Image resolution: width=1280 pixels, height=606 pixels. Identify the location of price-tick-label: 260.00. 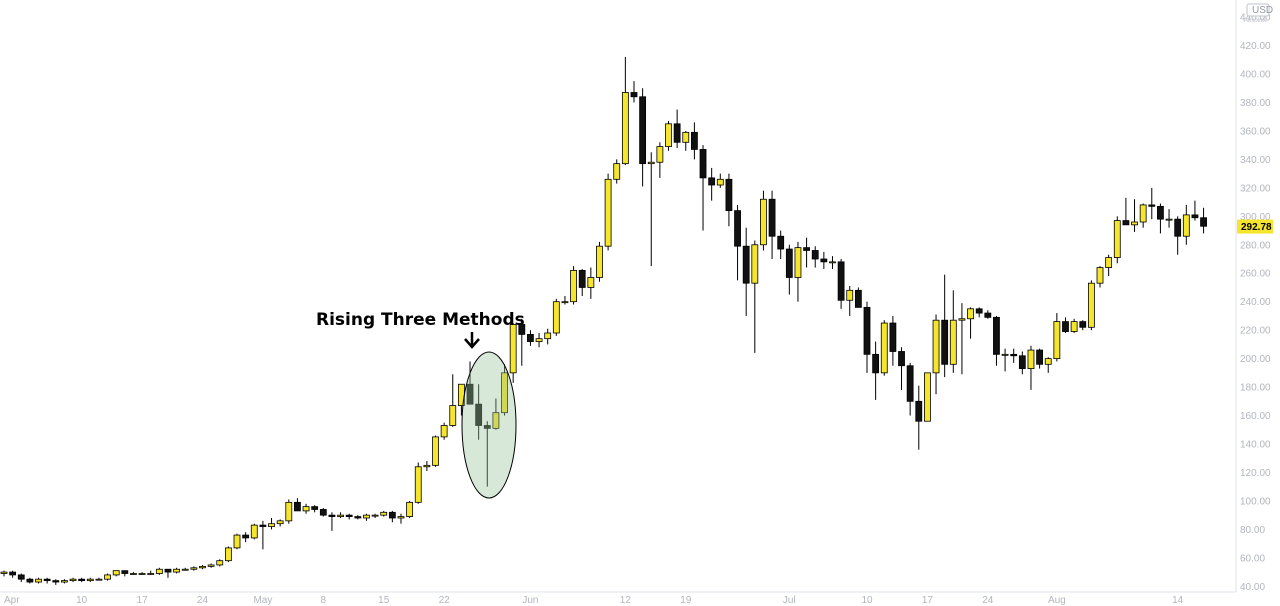
(1255, 274).